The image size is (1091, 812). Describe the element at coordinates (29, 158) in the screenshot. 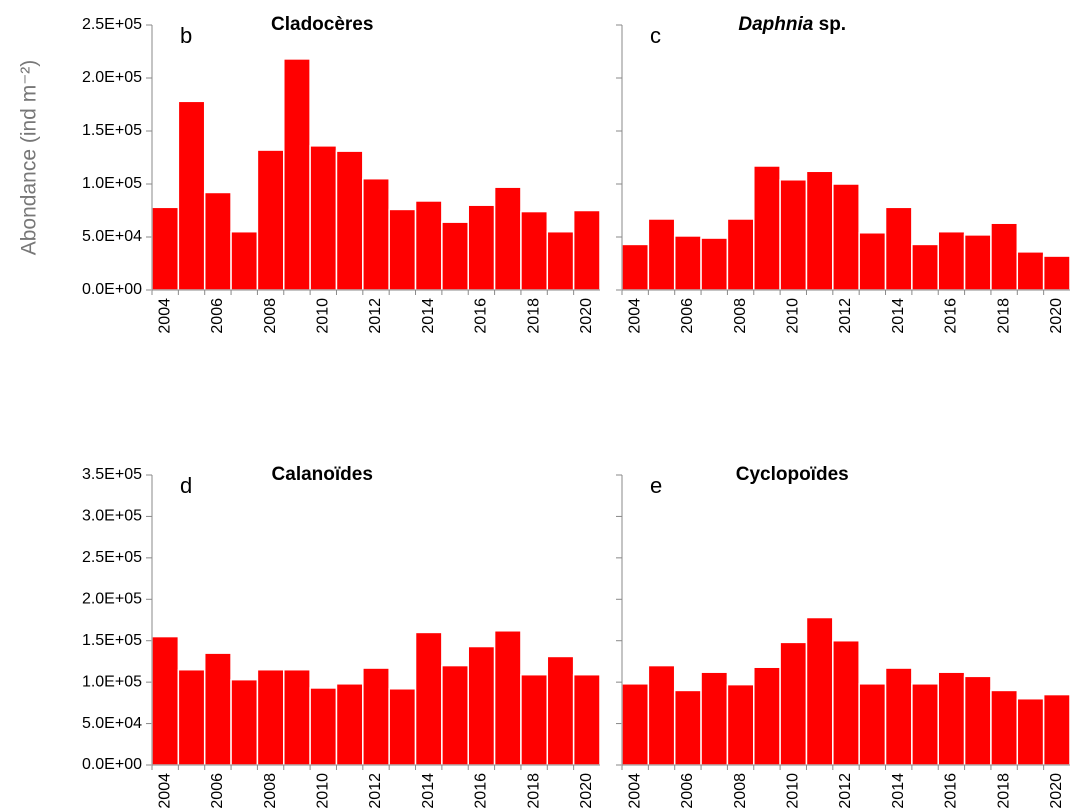

I see `y-axis-label: Abondance (ind m⁻²)` at that location.